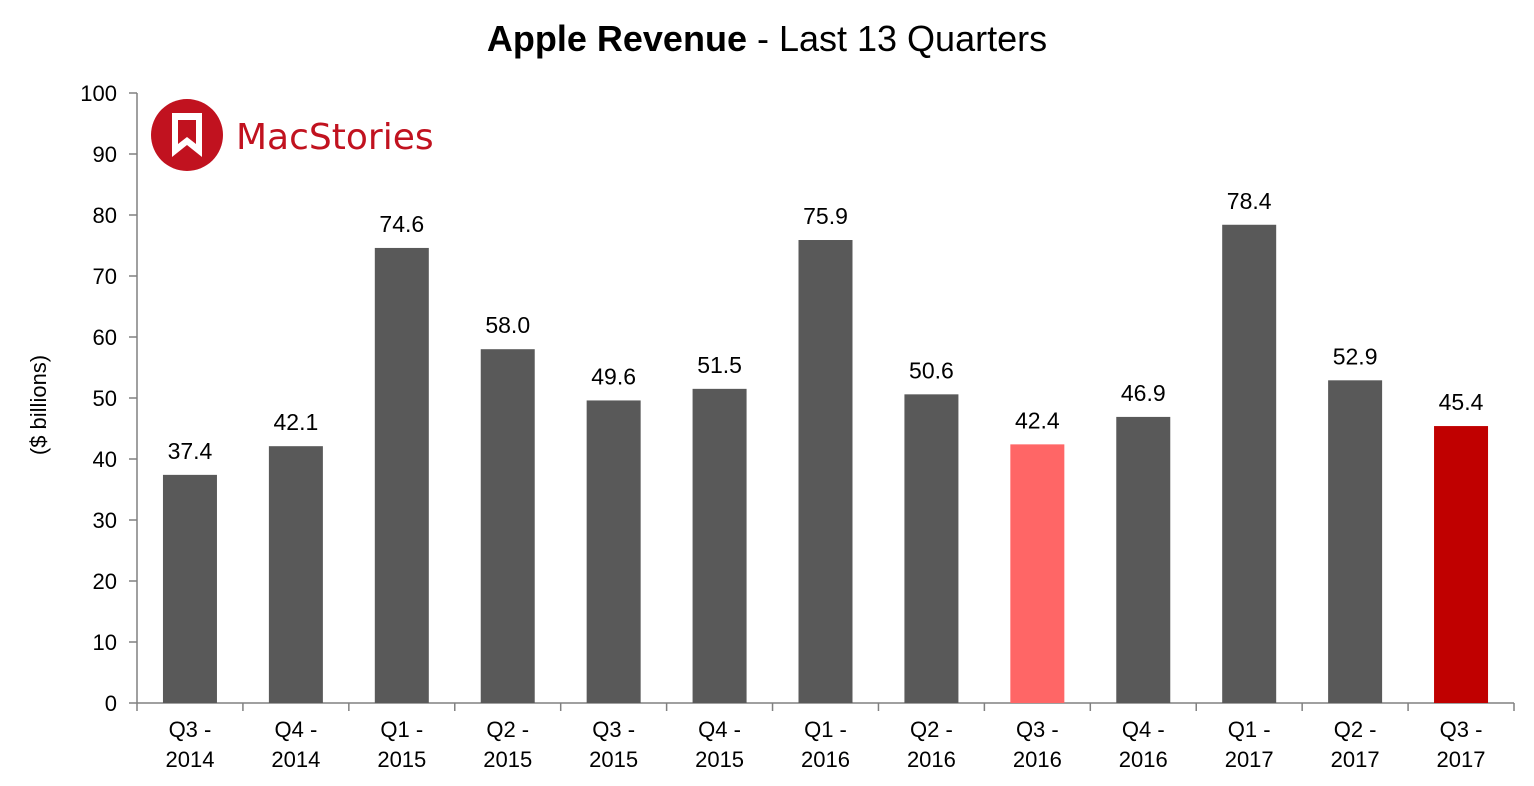  Describe the element at coordinates (105, 337) in the screenshot. I see `y-tick-label: 60` at that location.